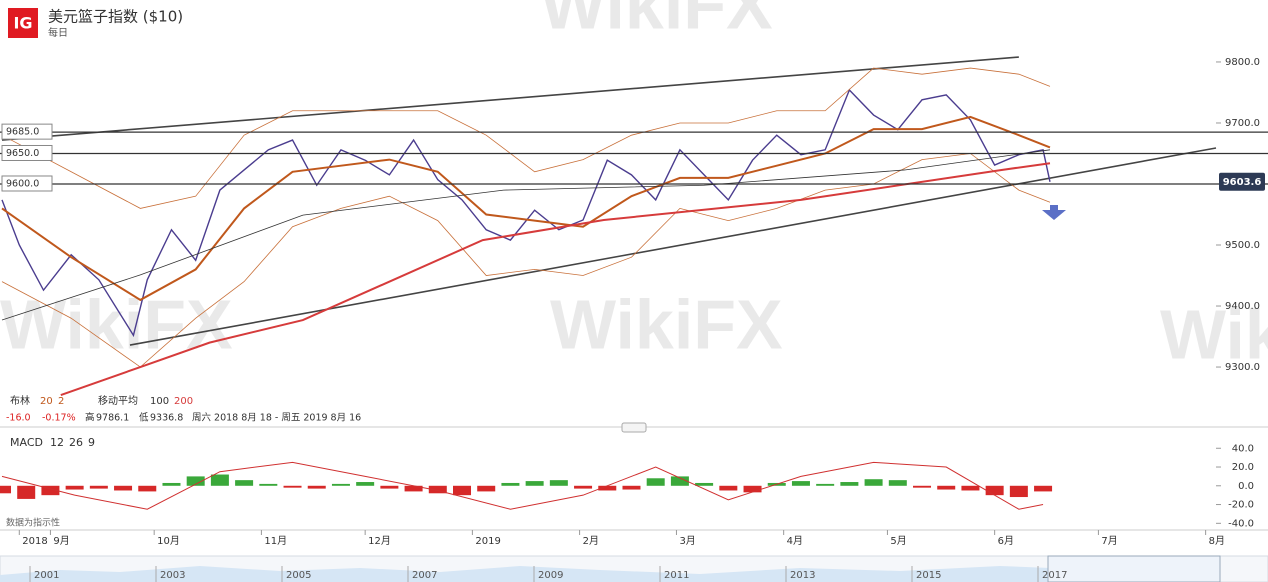 This screenshot has width=1268, height=582. What do you see at coordinates (168, 541) in the screenshot?
I see `x-tick-label: 10月` at bounding box center [168, 541].